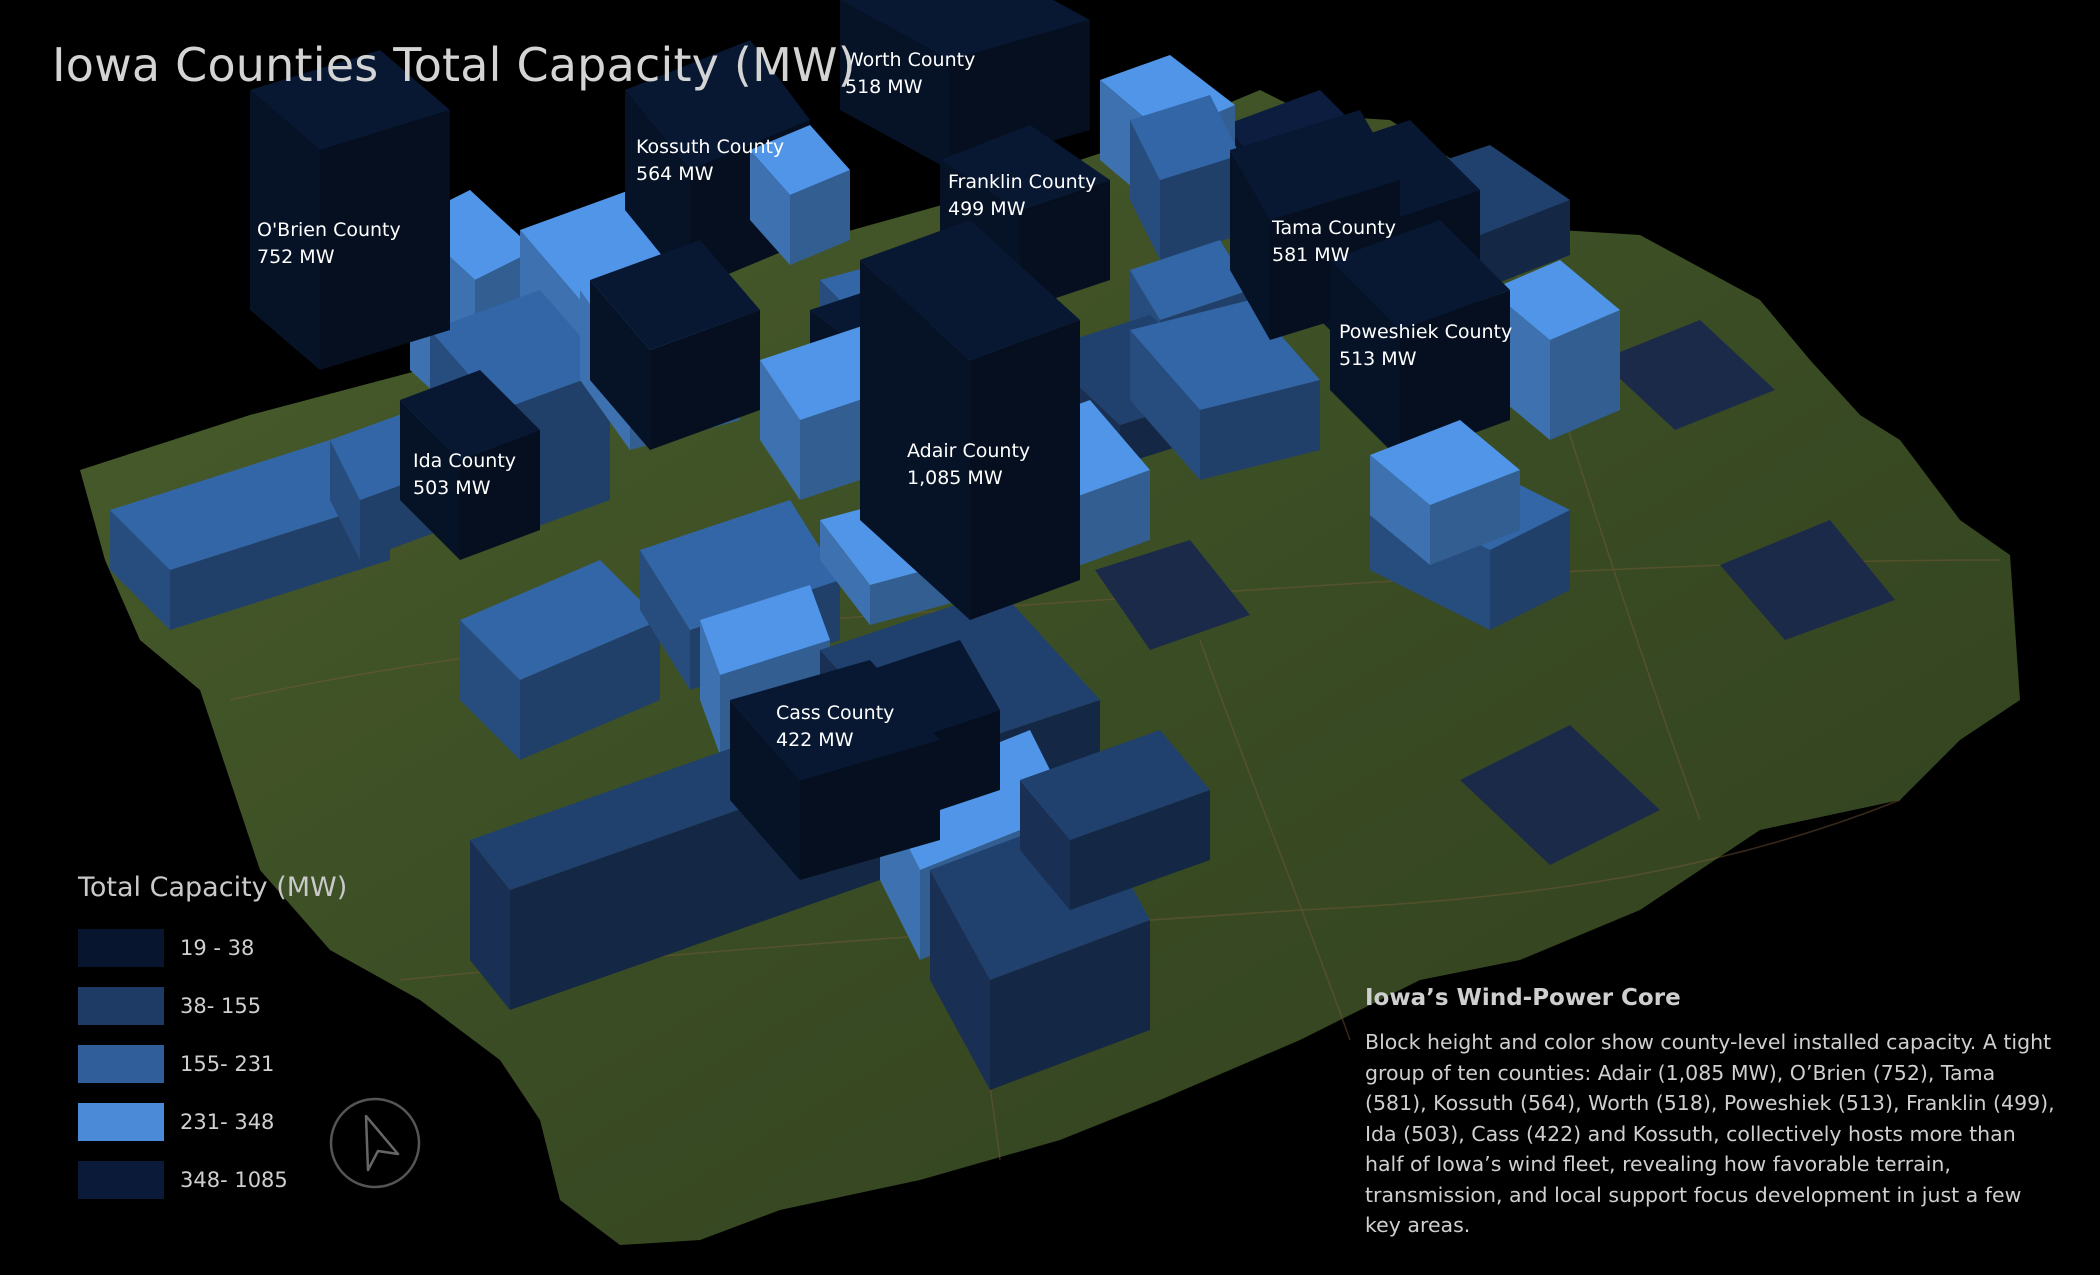  What do you see at coordinates (910, 73) in the screenshot?
I see `county-label: Worth County 518 MW` at bounding box center [910, 73].